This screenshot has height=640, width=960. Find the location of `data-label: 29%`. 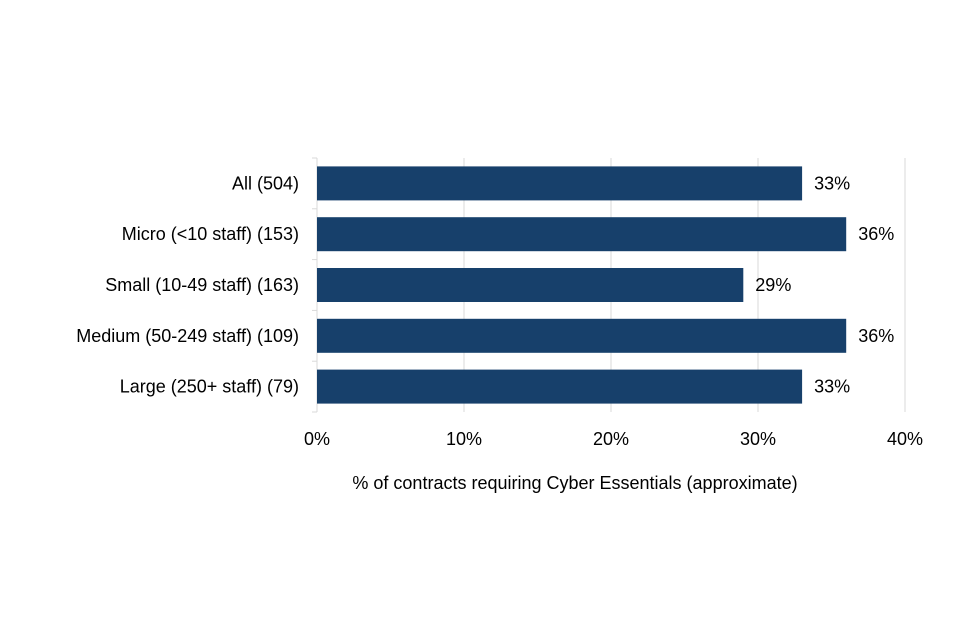

data-label: 29% is located at coordinates (773, 285).